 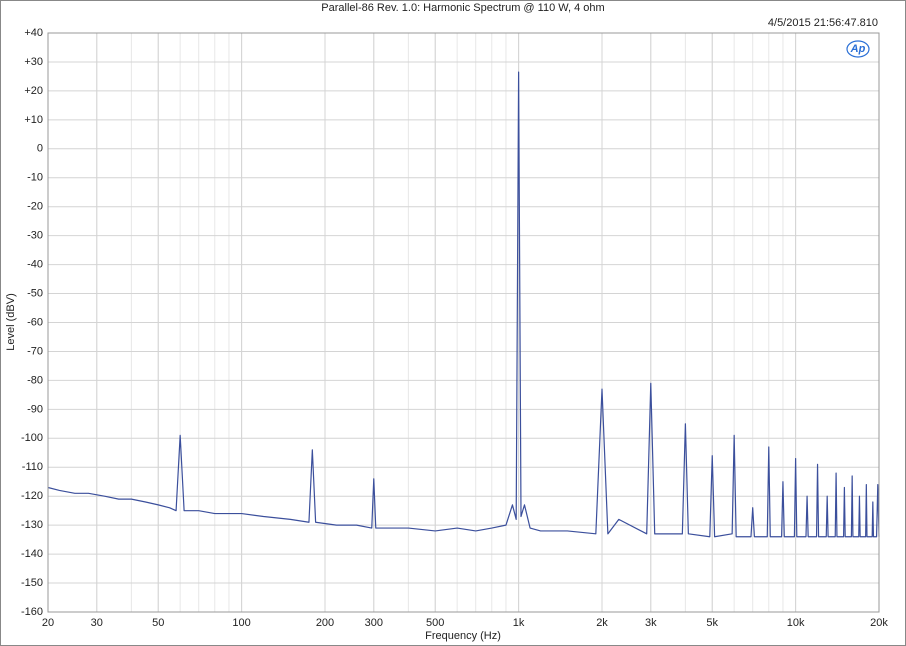 I want to click on y-tick-label: -90, so click(x=35, y=409).